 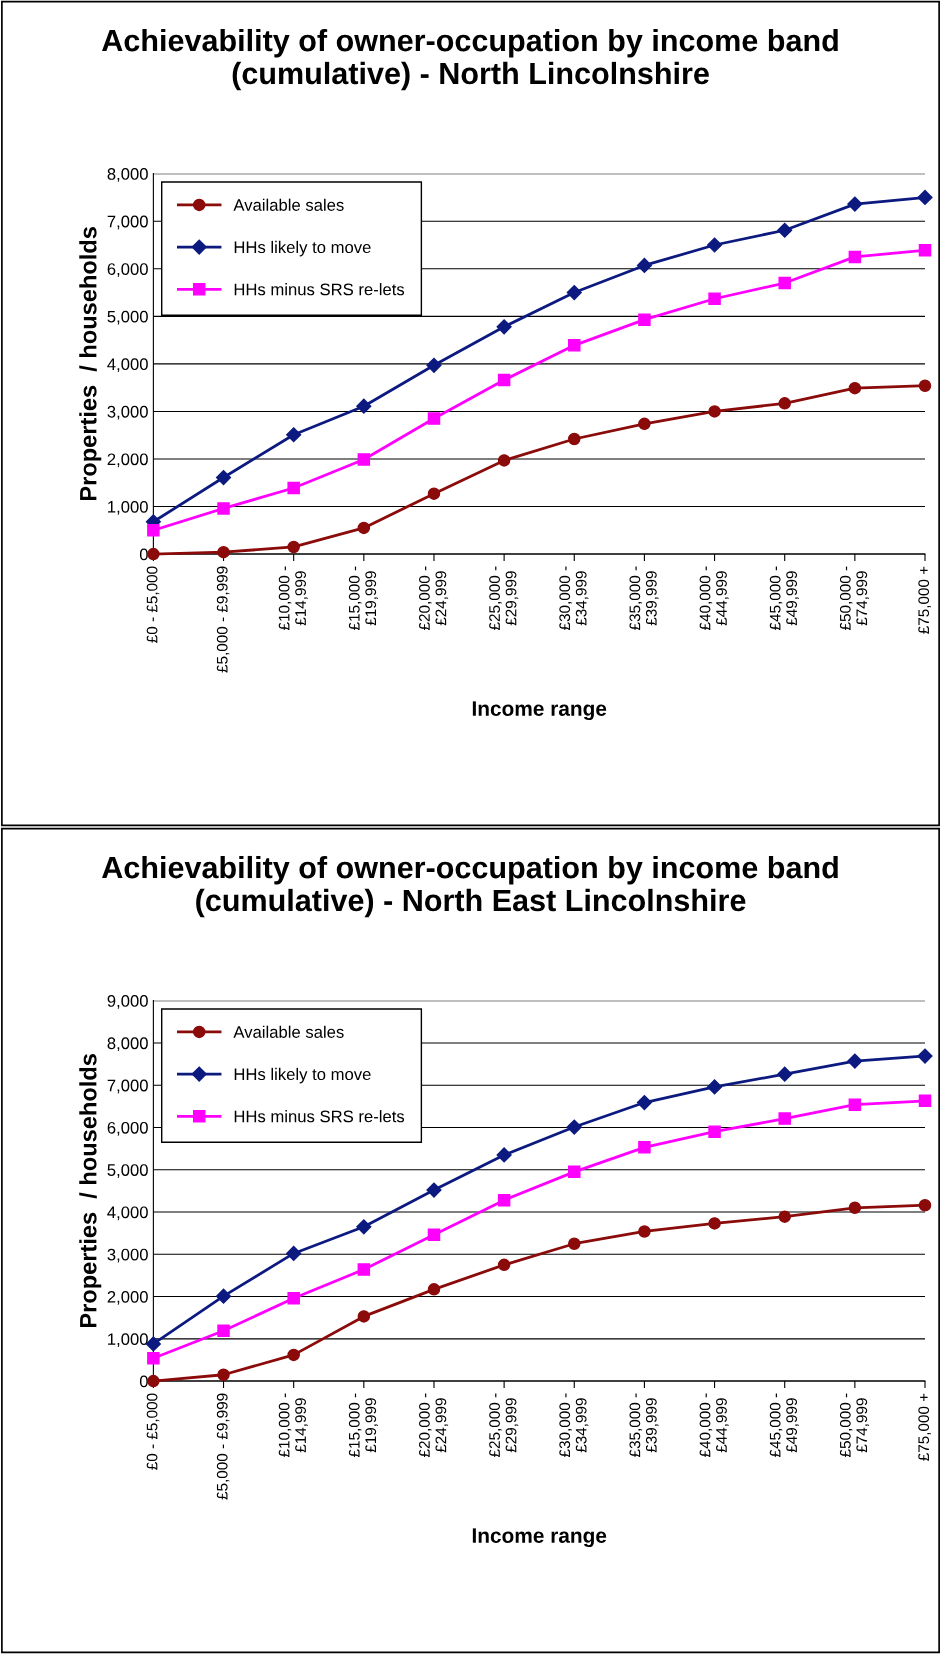 I want to click on chart-title: Achievability of owner-occupation by income band (cumulative) - North Lincolnshire, so click(x=470, y=59).